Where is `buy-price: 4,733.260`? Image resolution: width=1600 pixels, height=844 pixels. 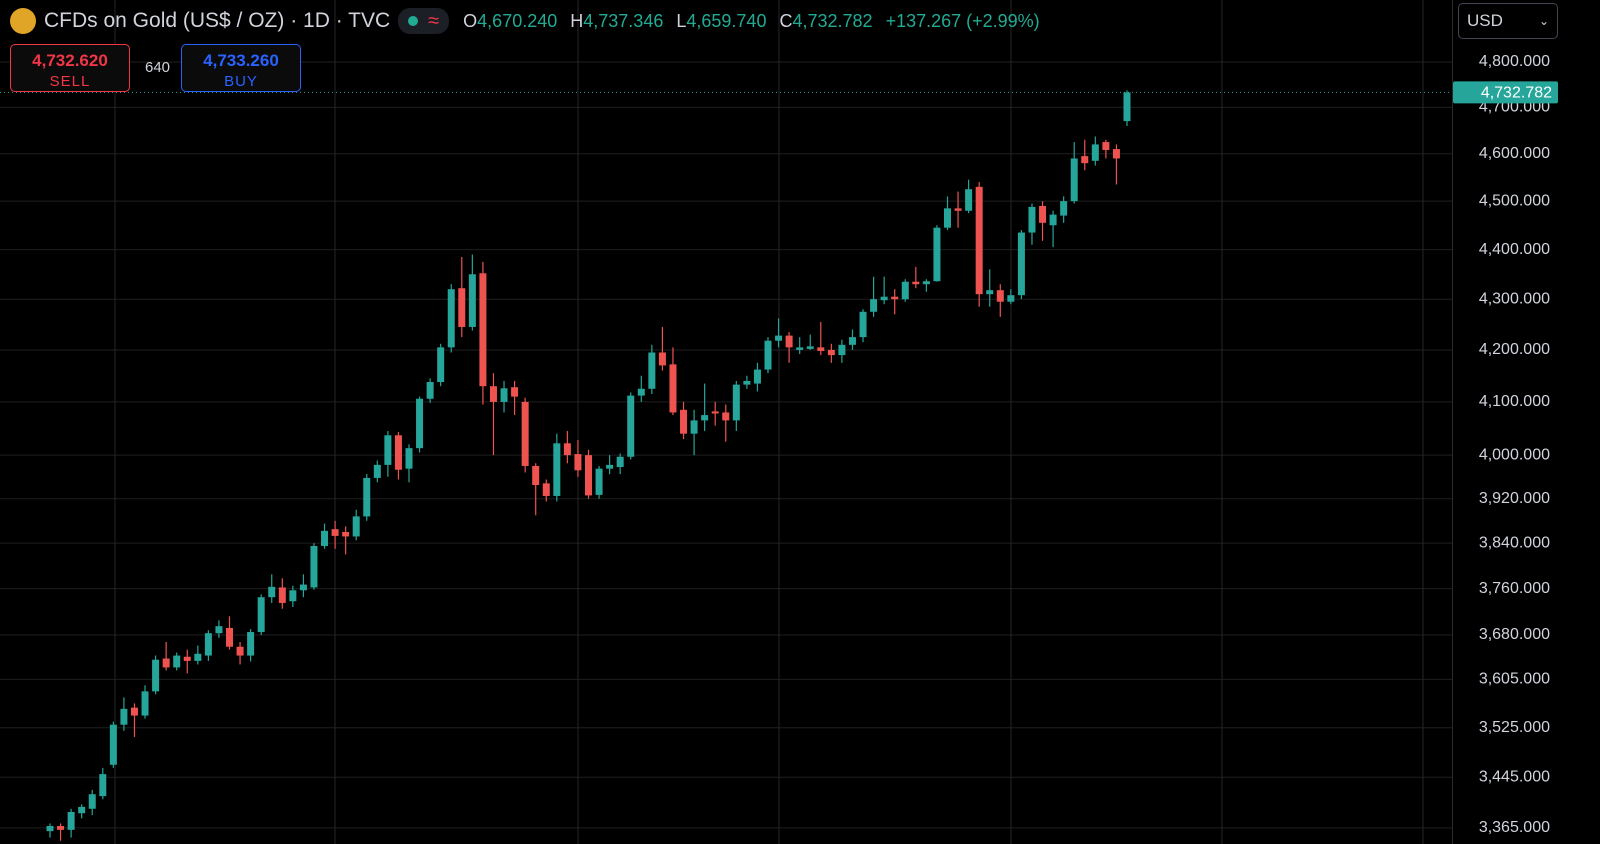 buy-price: 4,733.260 is located at coordinates (241, 60).